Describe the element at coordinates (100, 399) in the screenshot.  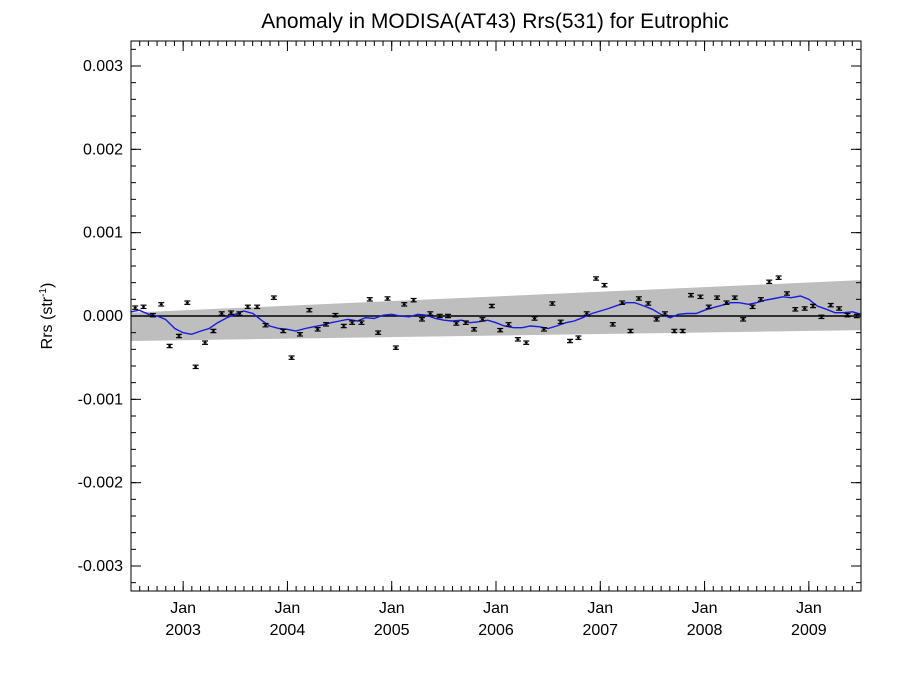
I see `y-tick-label: -0.001` at that location.